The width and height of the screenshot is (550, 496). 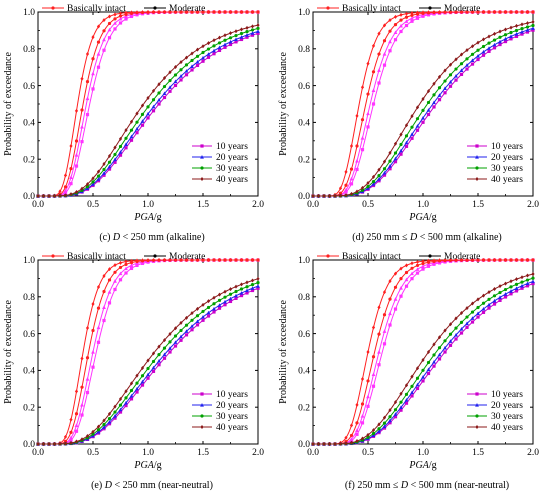 I want to click on x-axis-title: PGA/g, so click(x=147, y=465).